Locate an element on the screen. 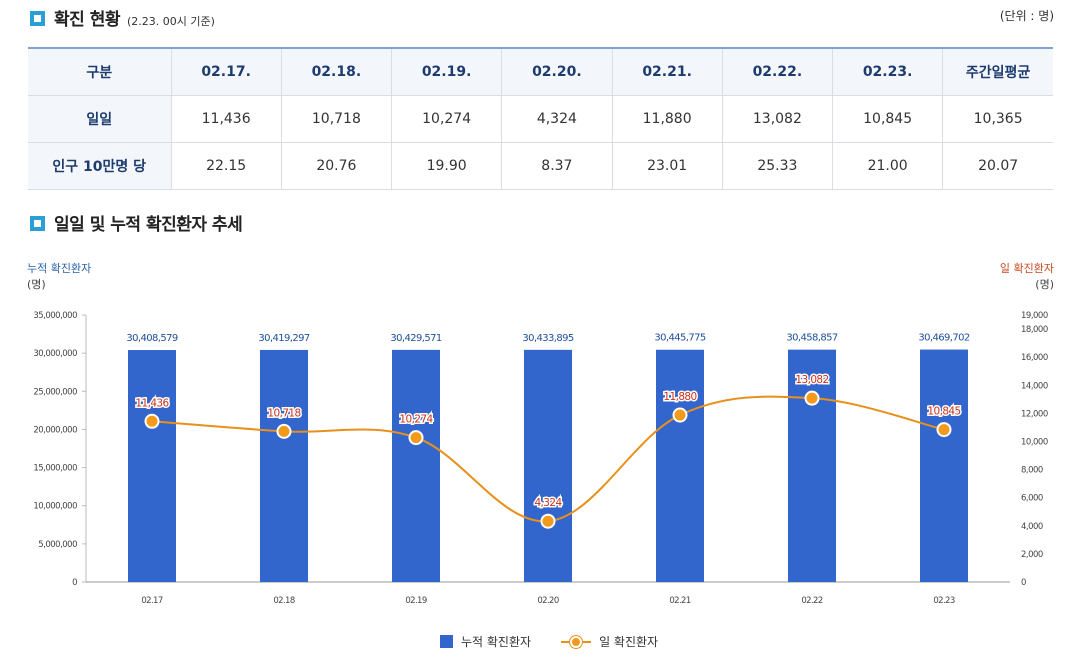 The height and width of the screenshot is (658, 1080). right-axis-tick-label: 16,000 is located at coordinates (1034, 358).